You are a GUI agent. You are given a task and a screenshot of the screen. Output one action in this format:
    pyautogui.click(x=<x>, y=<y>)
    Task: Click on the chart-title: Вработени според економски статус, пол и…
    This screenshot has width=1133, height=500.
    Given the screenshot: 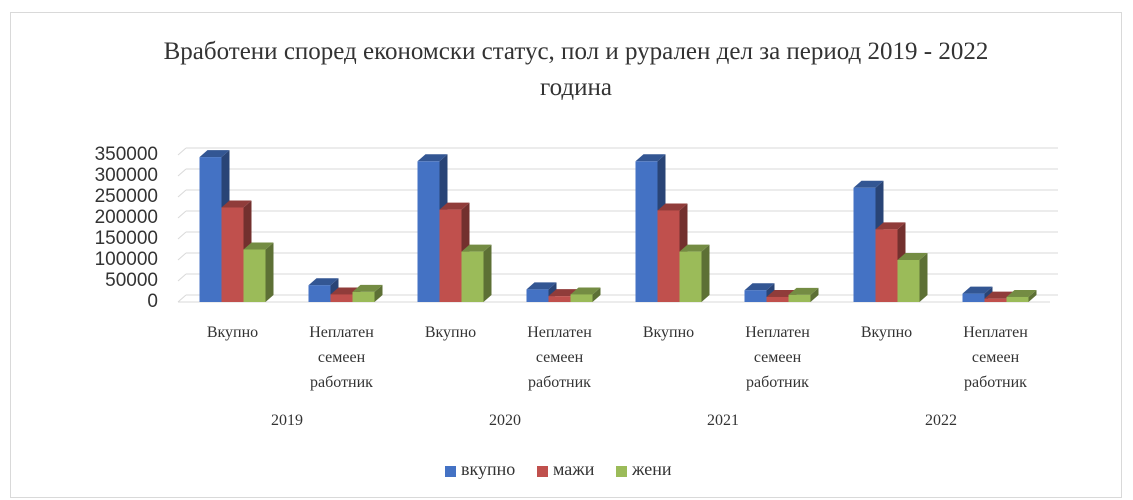 What is the action you would take?
    pyautogui.click(x=576, y=69)
    